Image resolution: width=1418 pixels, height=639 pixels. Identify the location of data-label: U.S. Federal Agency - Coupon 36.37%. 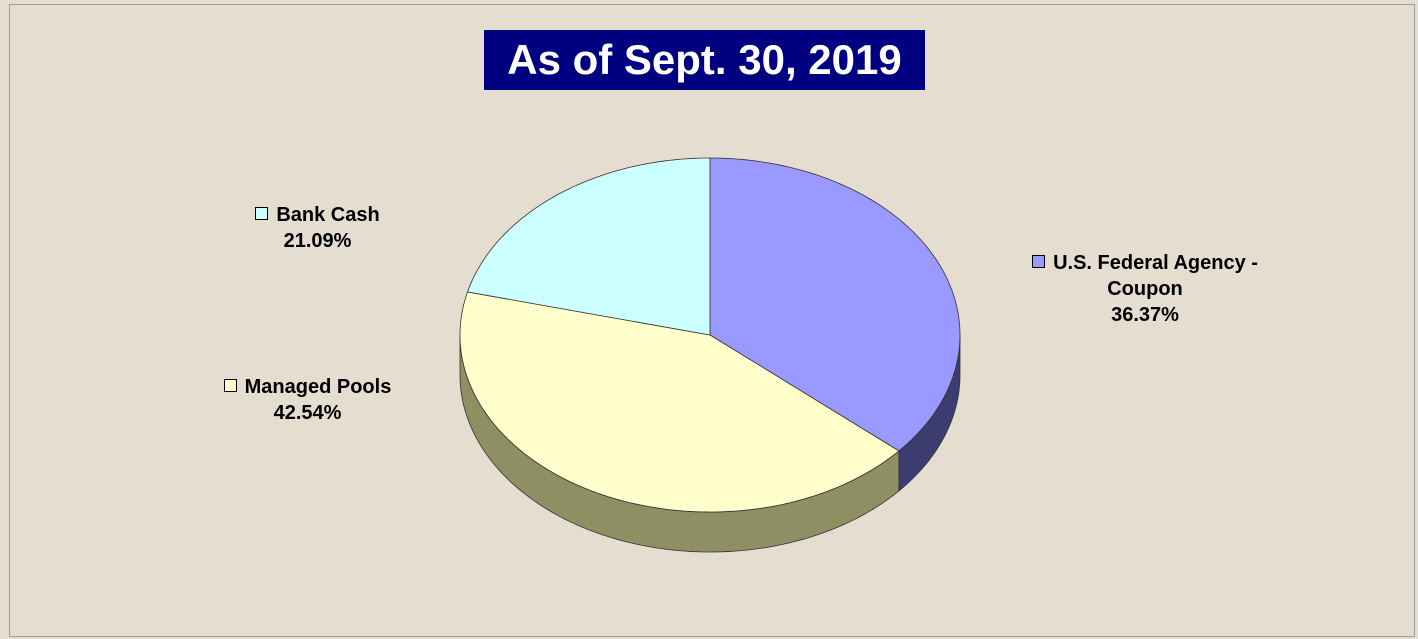
(1145, 289).